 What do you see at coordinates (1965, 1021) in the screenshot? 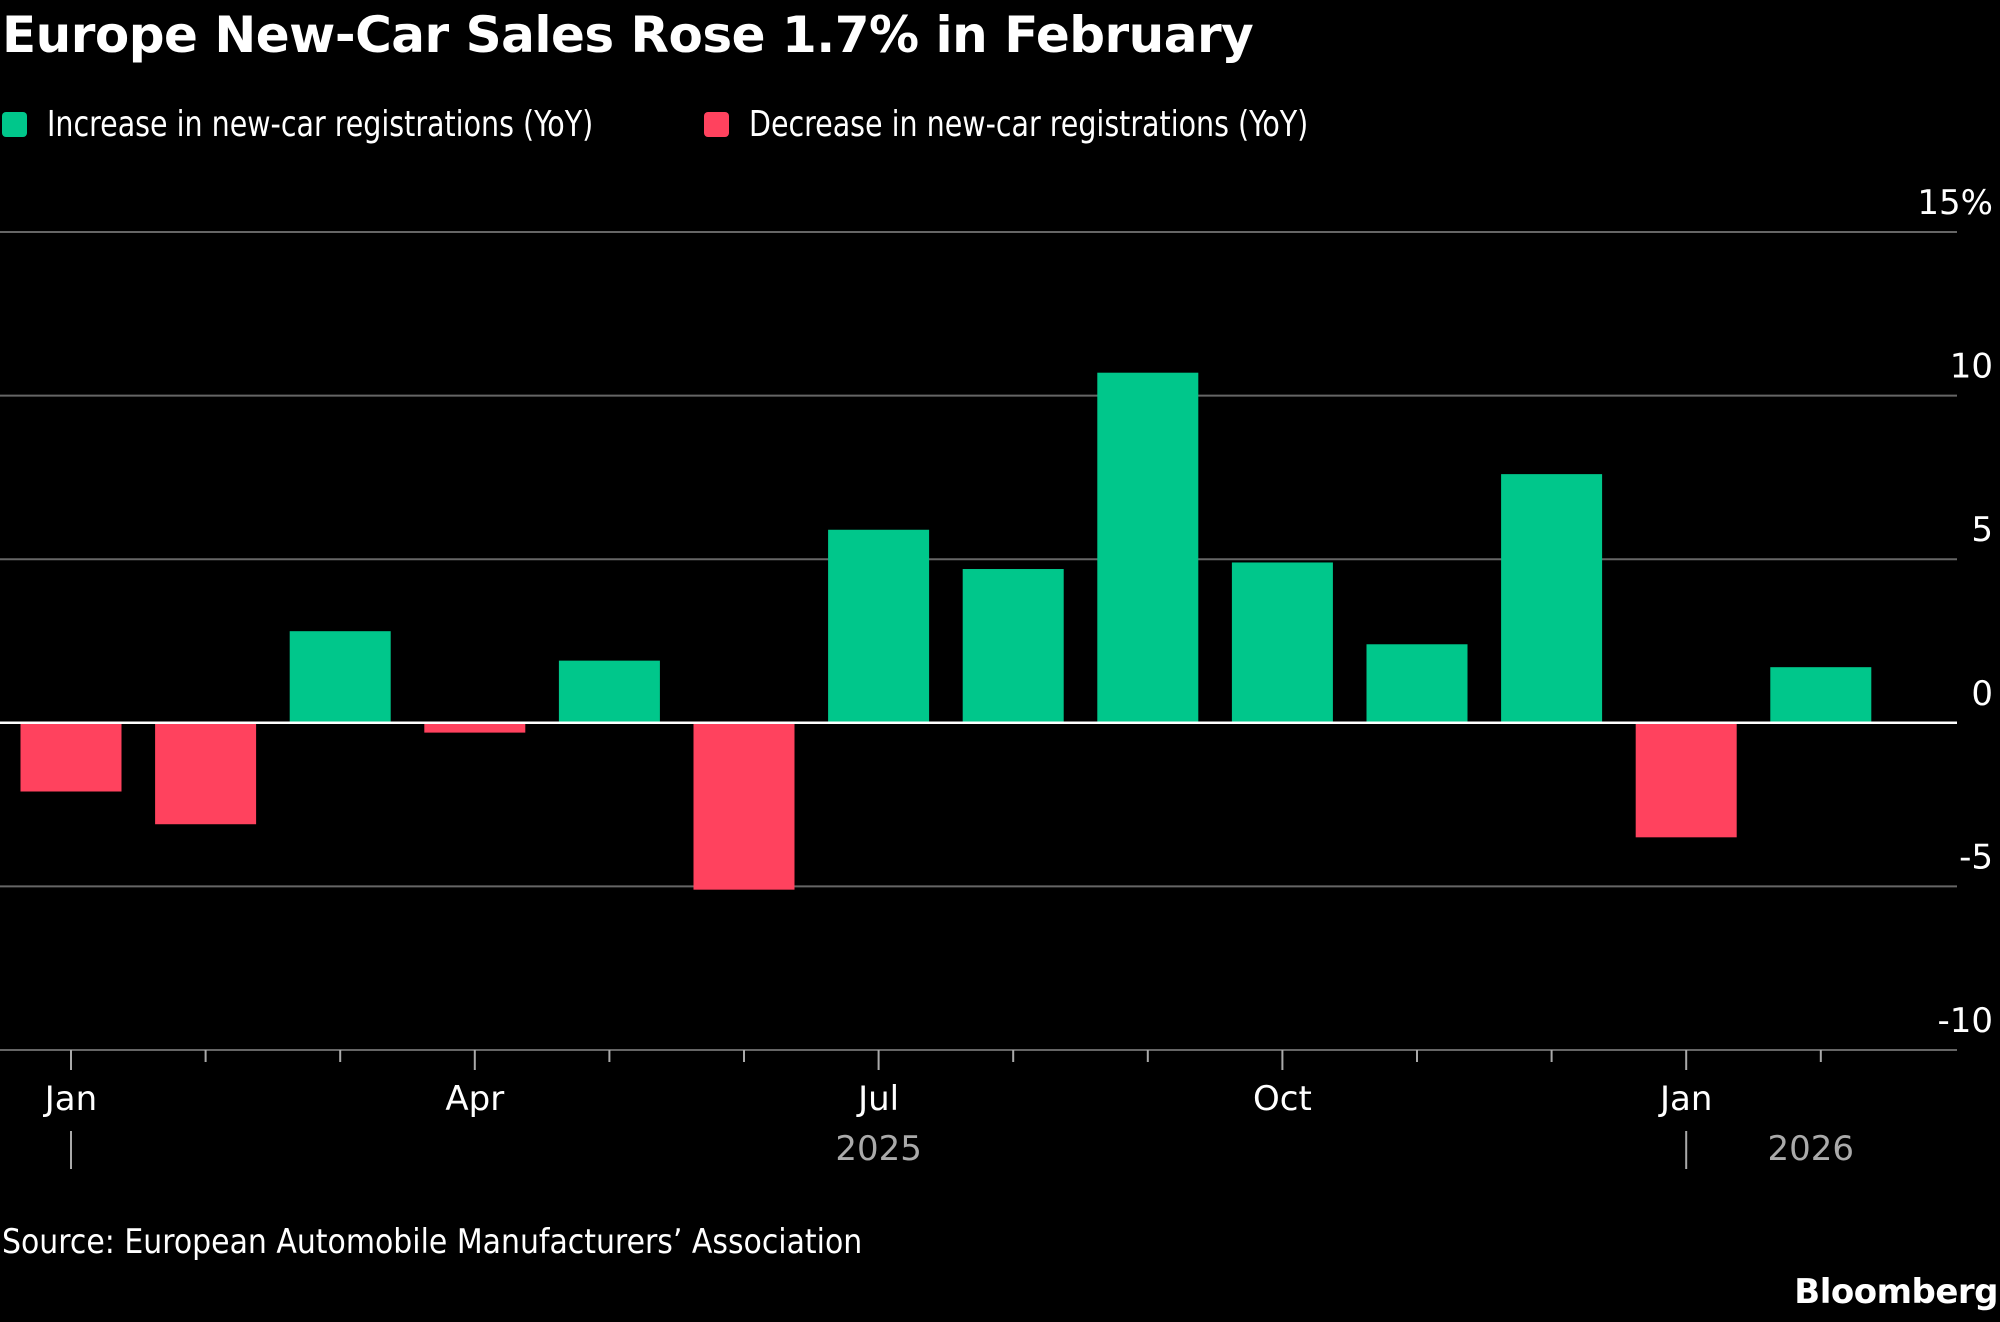
I see `y-tick-label: -10` at bounding box center [1965, 1021].